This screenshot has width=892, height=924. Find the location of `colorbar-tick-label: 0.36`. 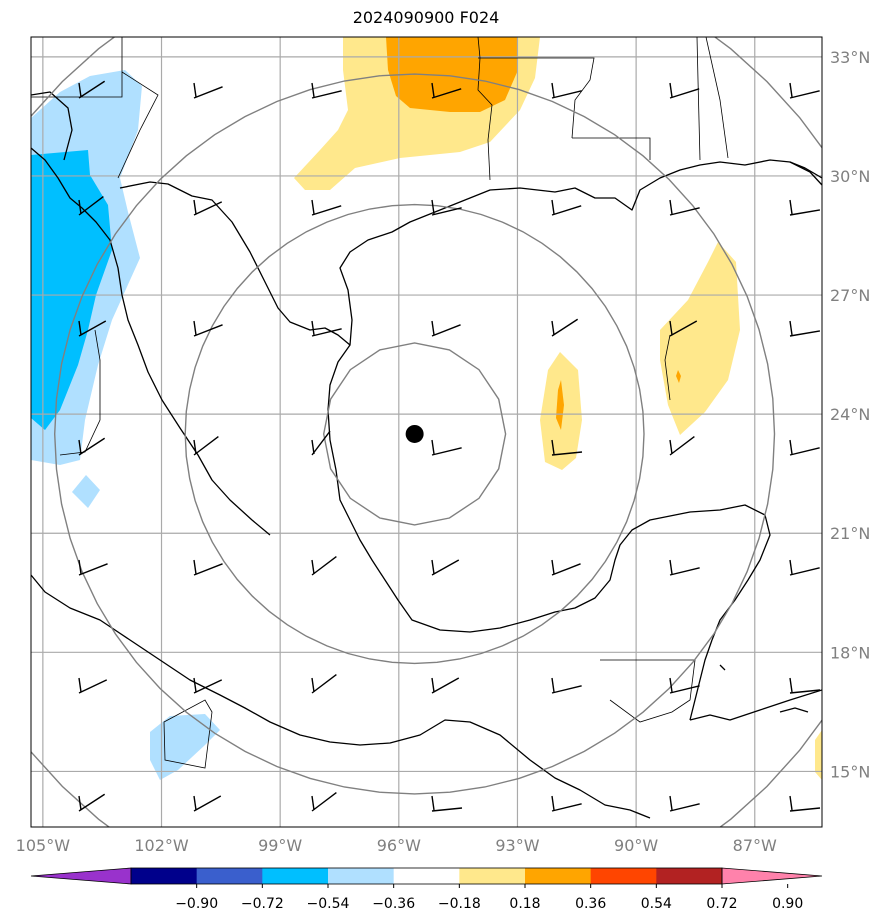

colorbar-tick-label: 0.36 is located at coordinates (590, 904).